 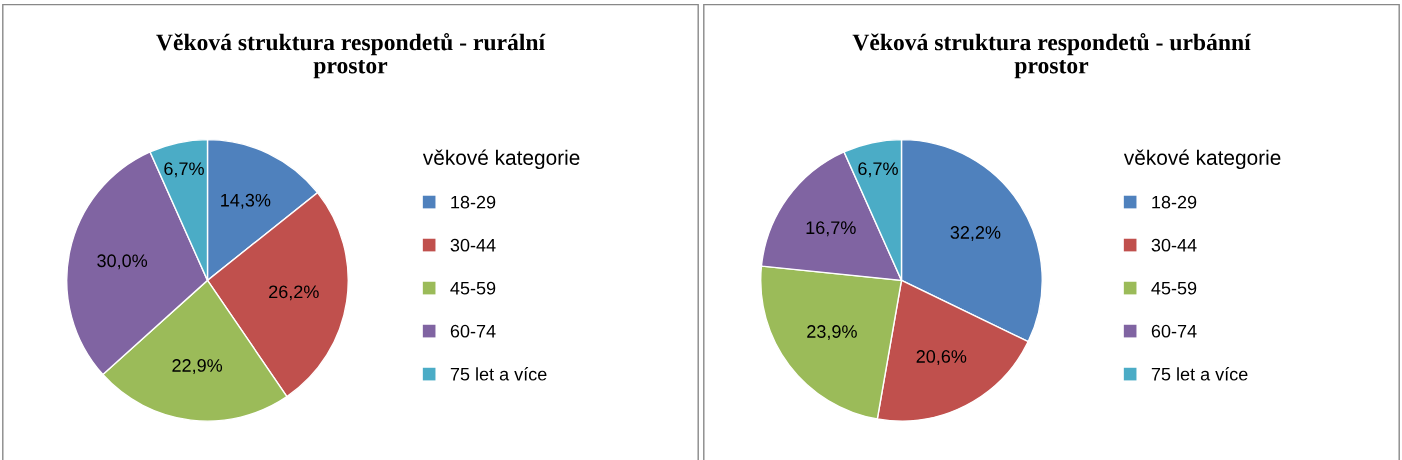 I want to click on chart-title: Věková struktura respondetů - rurální prostor, so click(x=351, y=56).